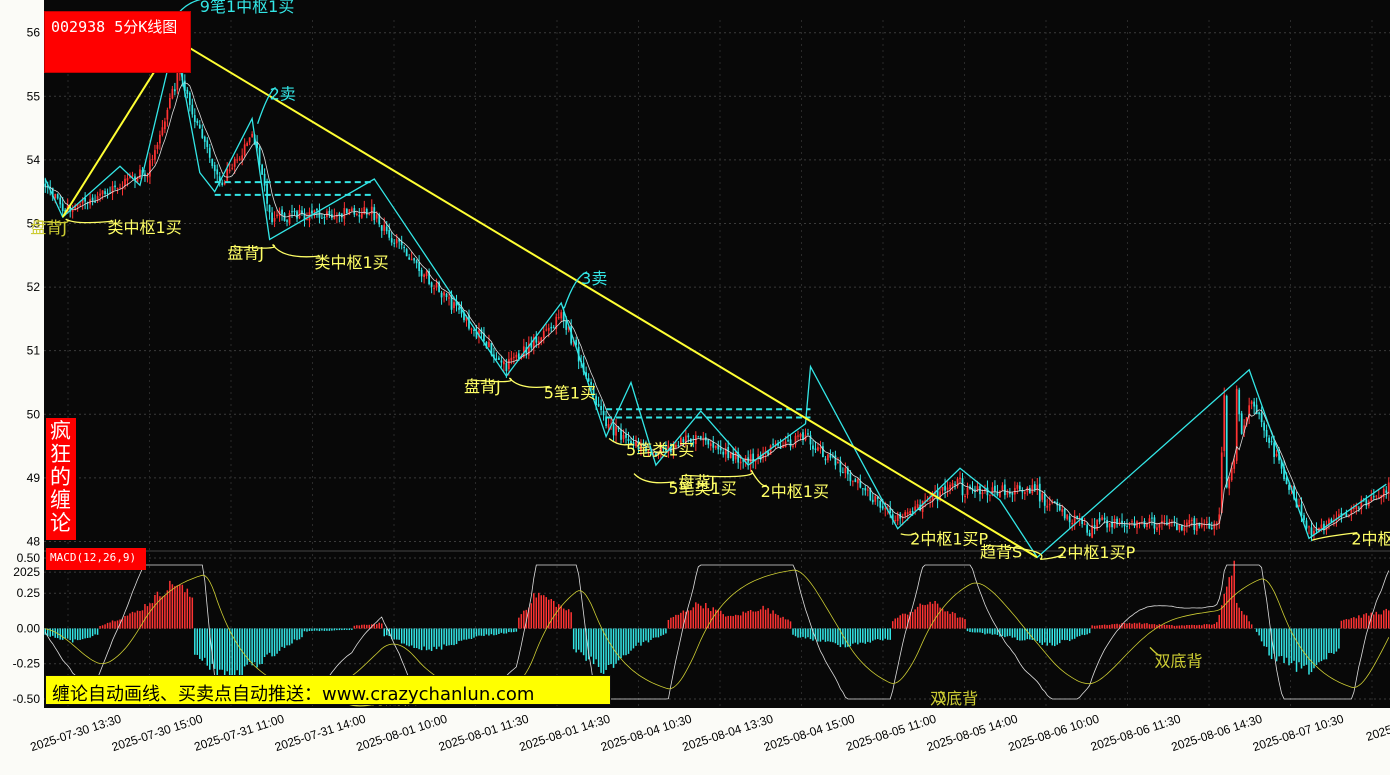  What do you see at coordinates (351, 262) in the screenshot?
I see `annotation-label: 类中枢1买` at bounding box center [351, 262].